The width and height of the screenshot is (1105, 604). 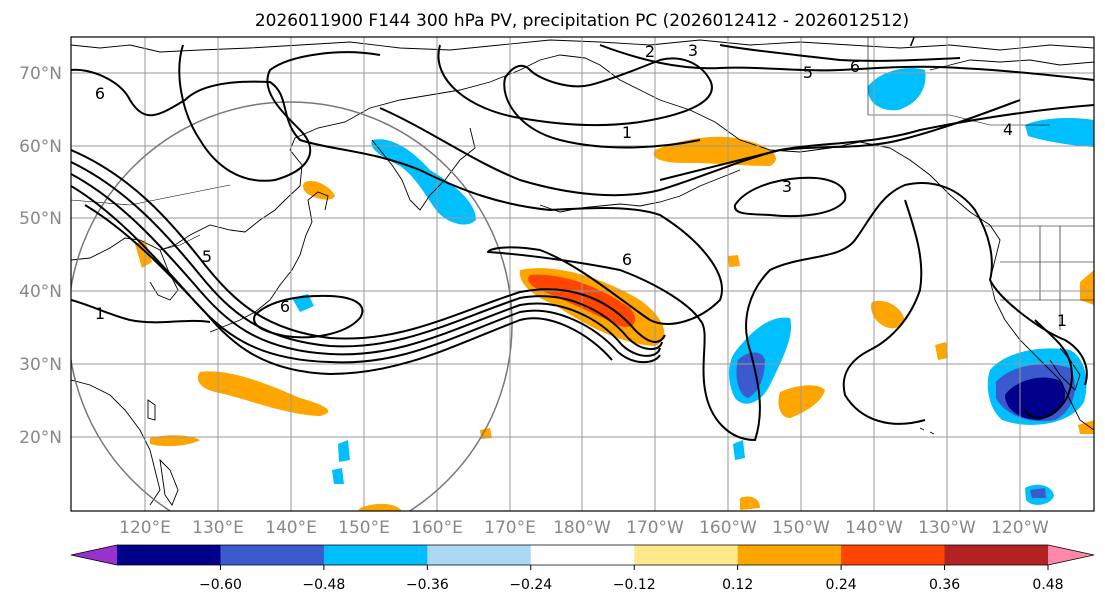 What do you see at coordinates (801, 528) in the screenshot?
I see `lon-label: 150°W` at bounding box center [801, 528].